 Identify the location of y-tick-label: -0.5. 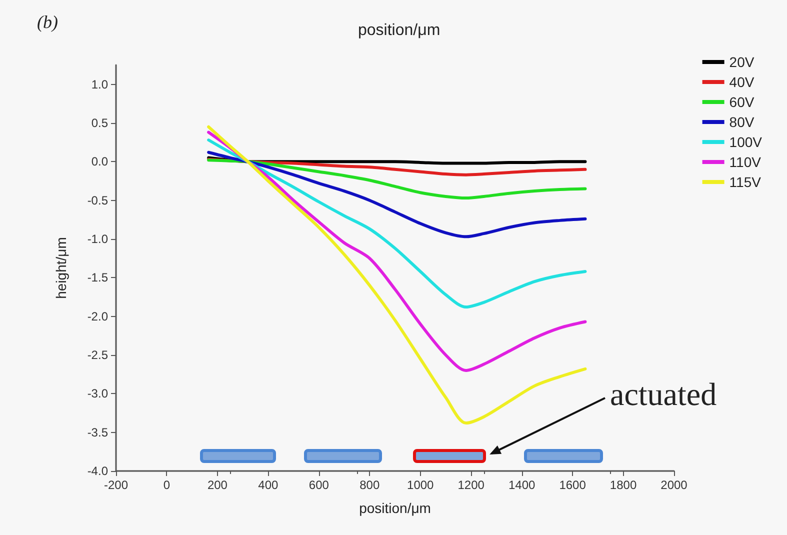
(97, 200).